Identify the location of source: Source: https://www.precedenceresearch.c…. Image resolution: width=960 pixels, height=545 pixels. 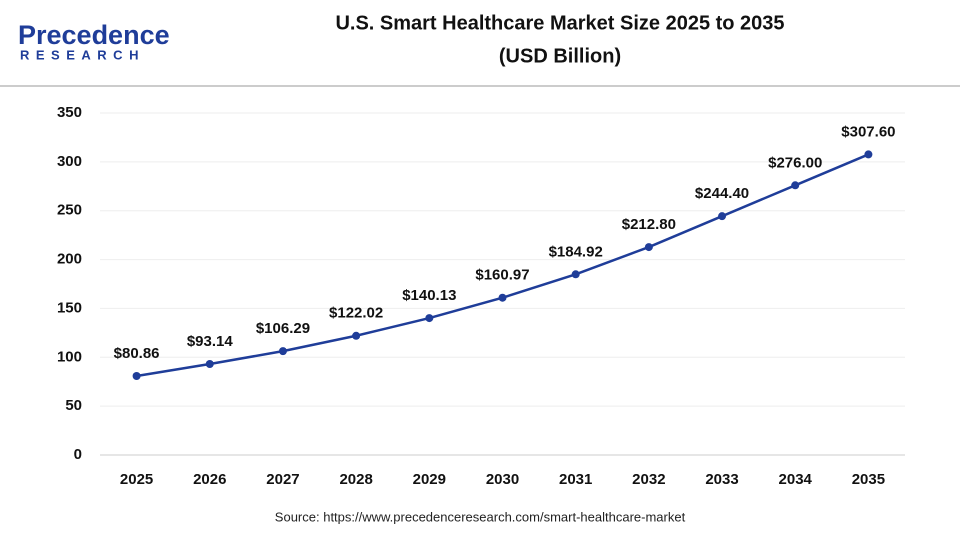
(480, 516).